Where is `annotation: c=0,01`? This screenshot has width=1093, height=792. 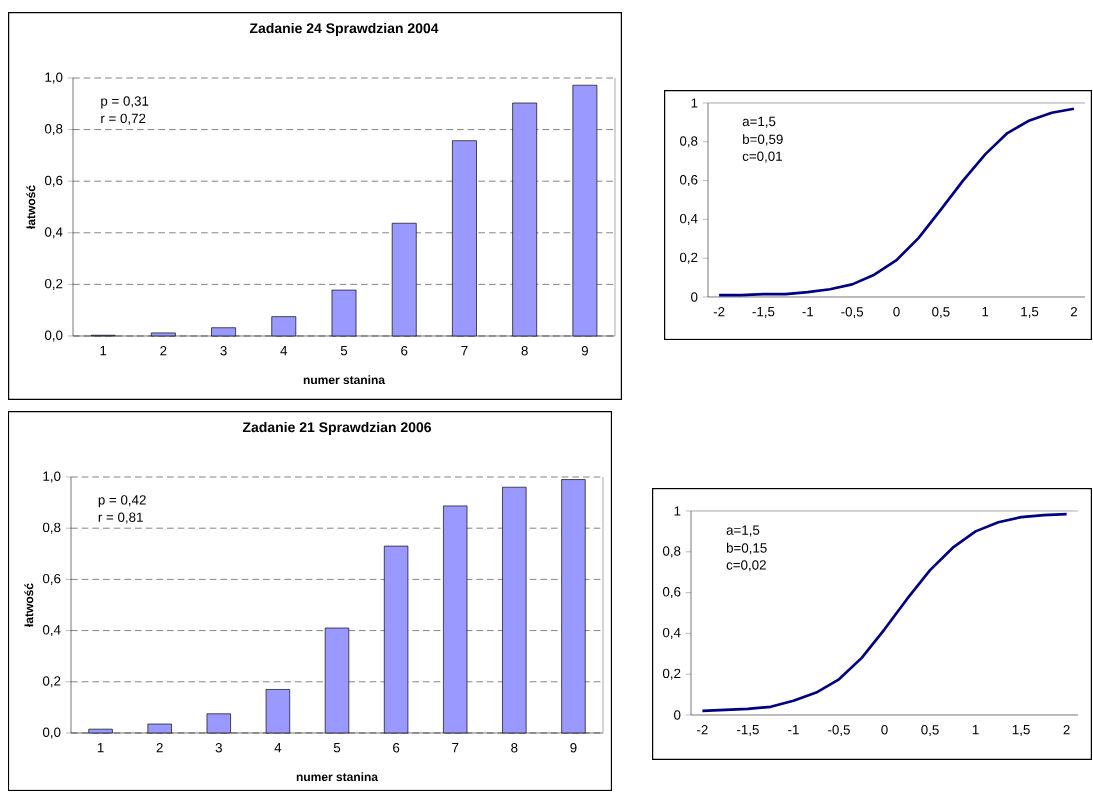
annotation: c=0,01 is located at coordinates (762, 157).